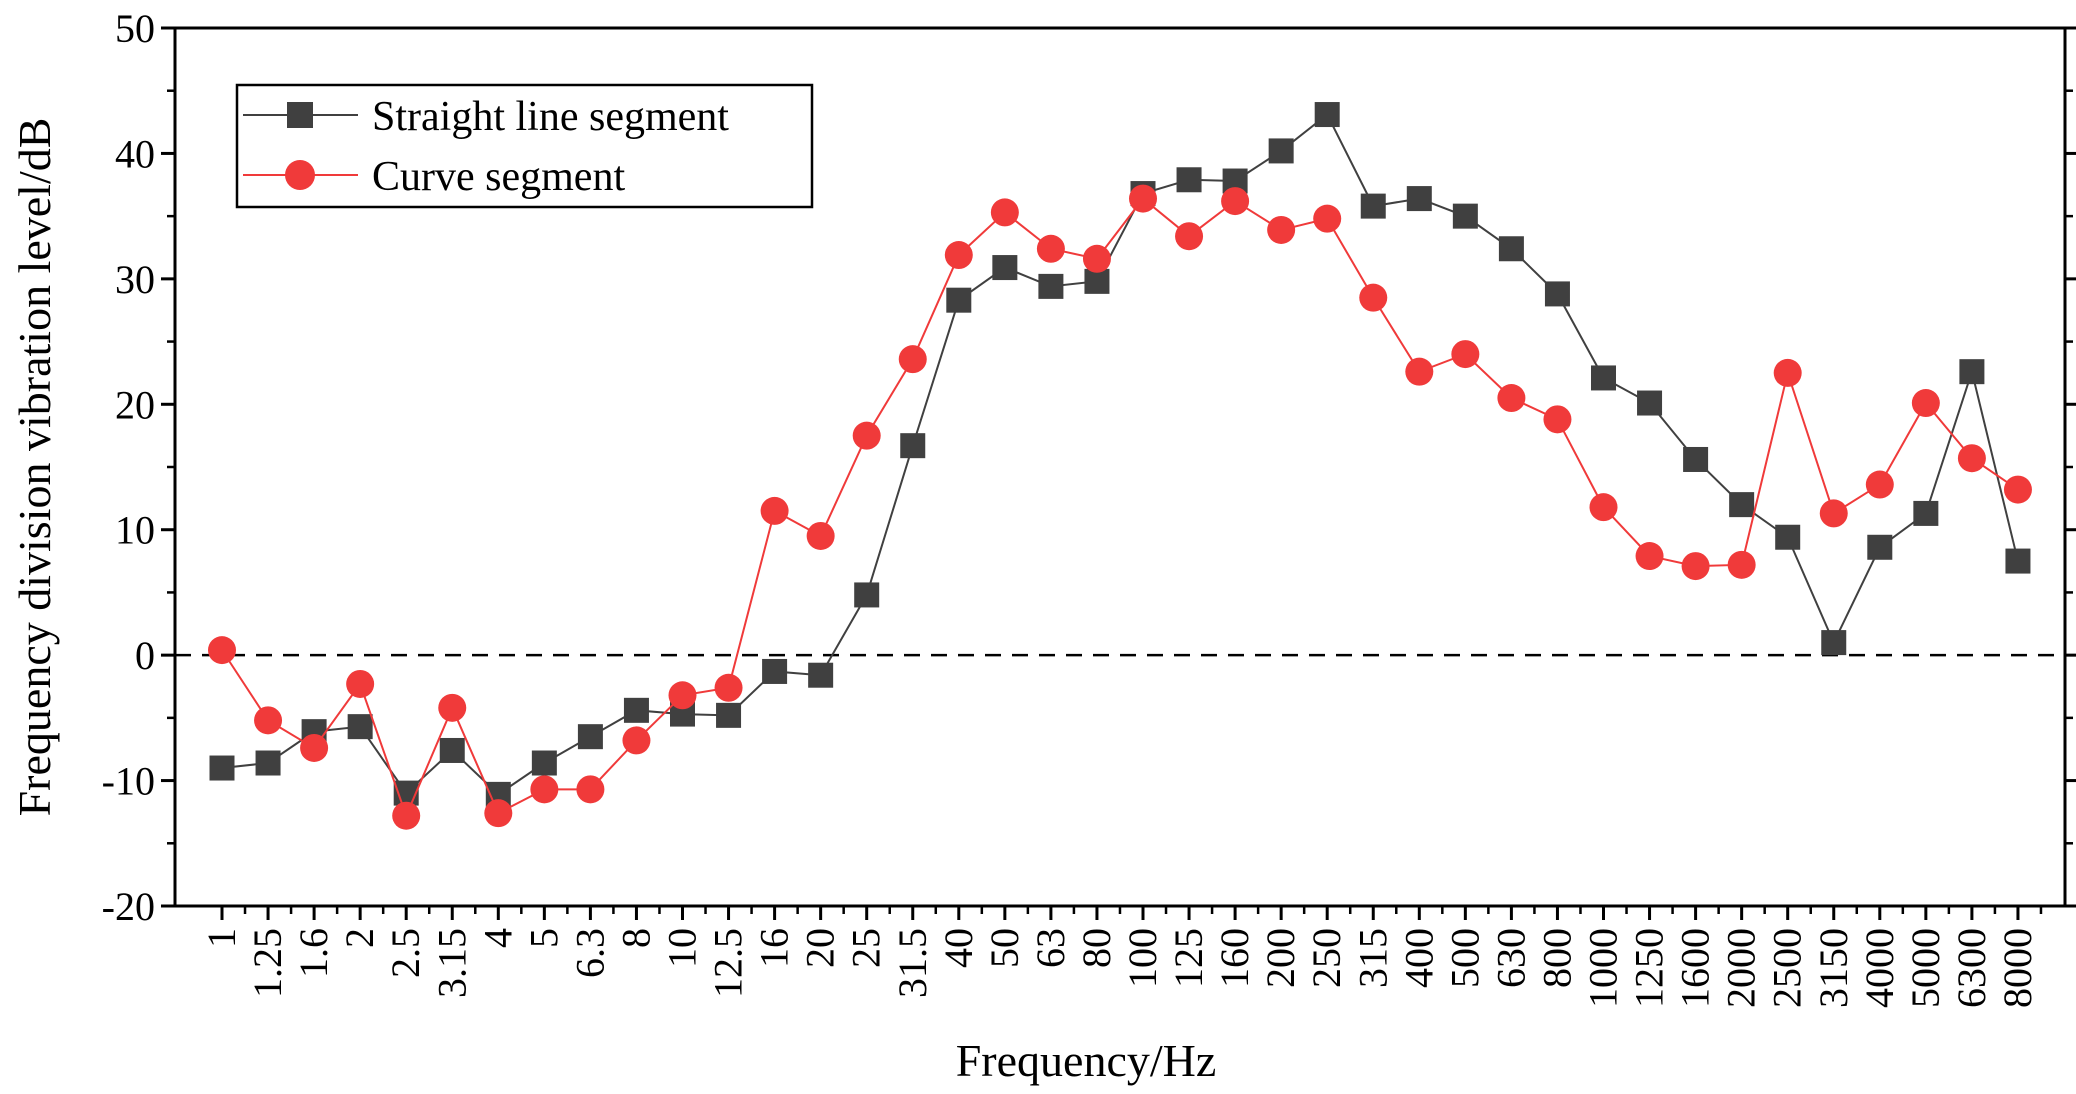 The width and height of the screenshot is (2076, 1094). I want to click on x-tick-label: 800, so click(1556, 958).